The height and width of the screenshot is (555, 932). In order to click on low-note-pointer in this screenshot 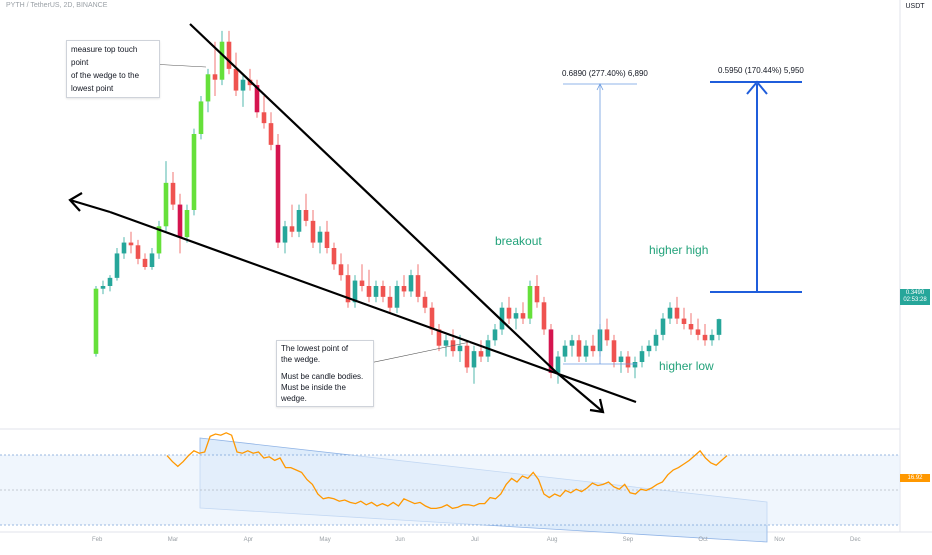, I will do `click(417, 353)`.